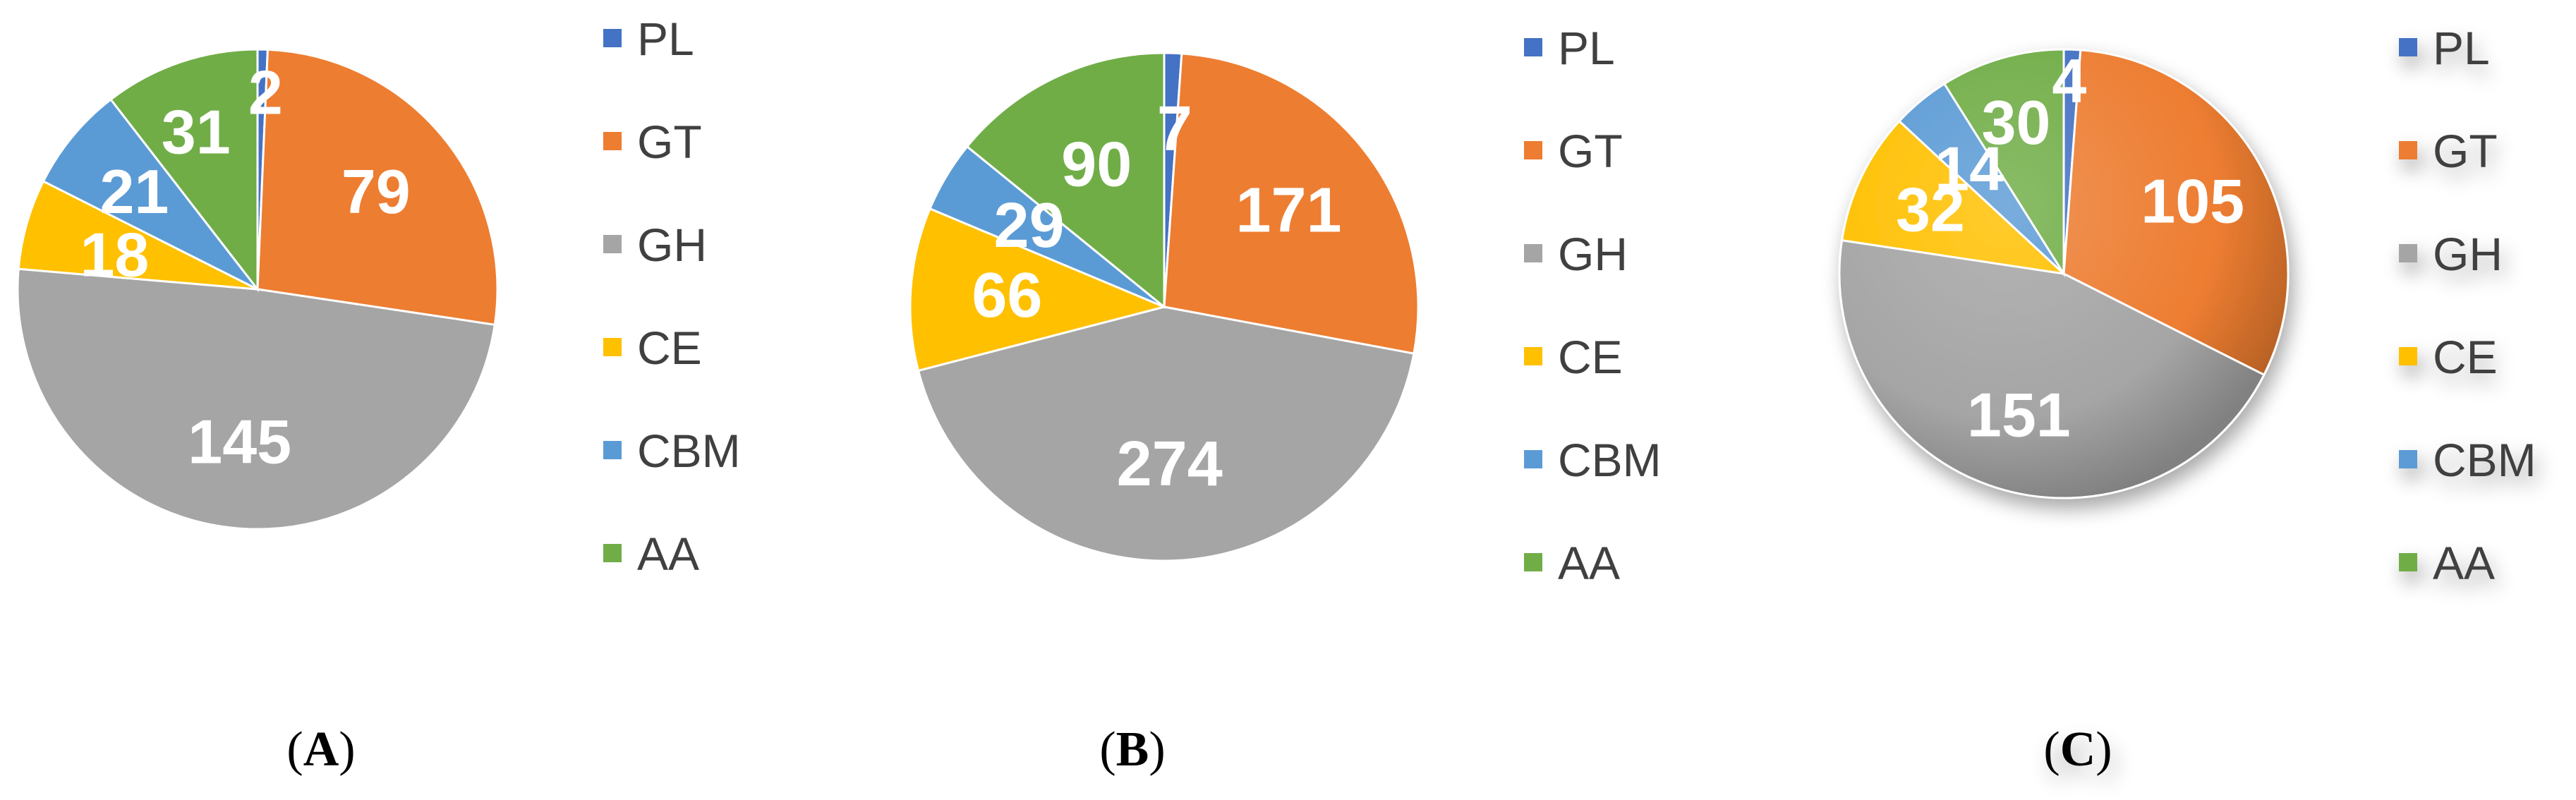  What do you see at coordinates (265, 93) in the screenshot?
I see `data-label-pl: 2` at bounding box center [265, 93].